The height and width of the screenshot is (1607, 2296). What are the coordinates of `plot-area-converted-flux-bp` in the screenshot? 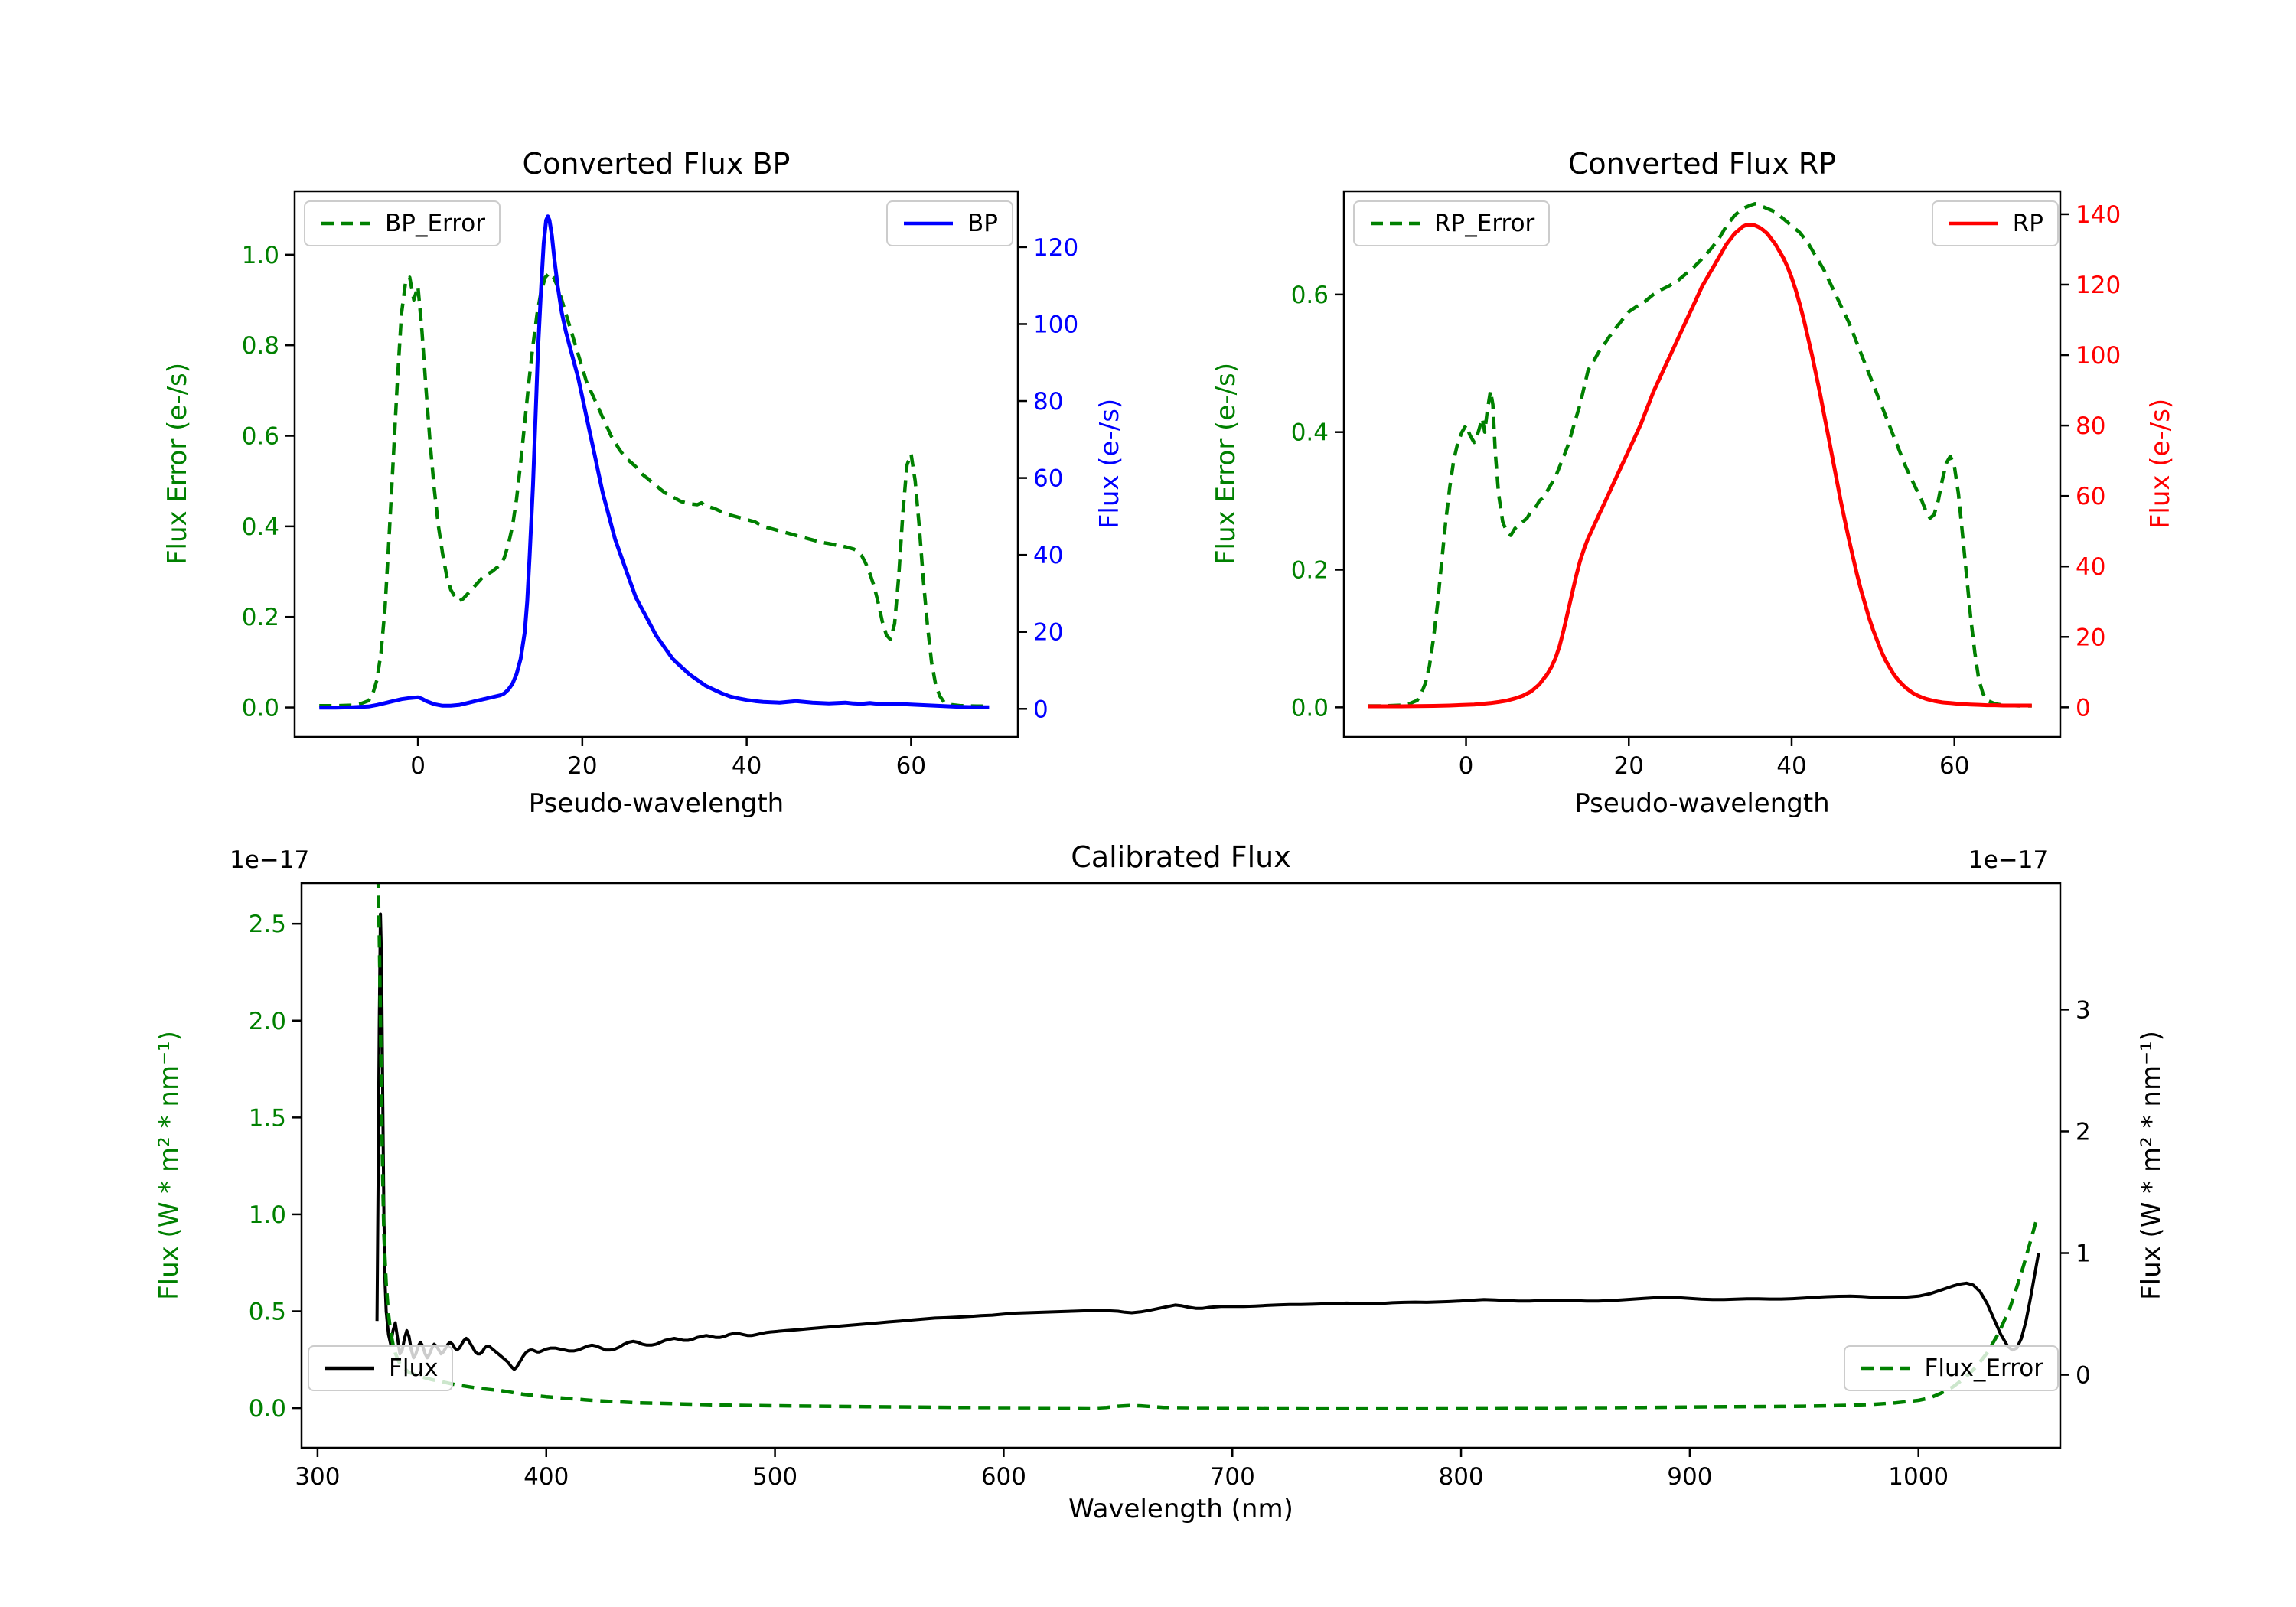 It's located at (654, 462).